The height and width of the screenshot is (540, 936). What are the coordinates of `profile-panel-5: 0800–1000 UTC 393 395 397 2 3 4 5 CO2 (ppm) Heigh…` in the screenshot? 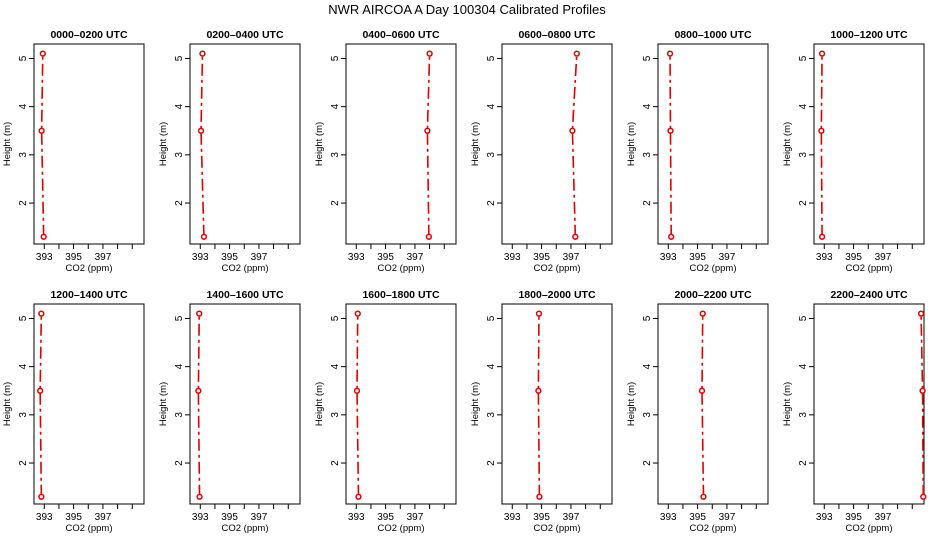 It's located at (697, 151).